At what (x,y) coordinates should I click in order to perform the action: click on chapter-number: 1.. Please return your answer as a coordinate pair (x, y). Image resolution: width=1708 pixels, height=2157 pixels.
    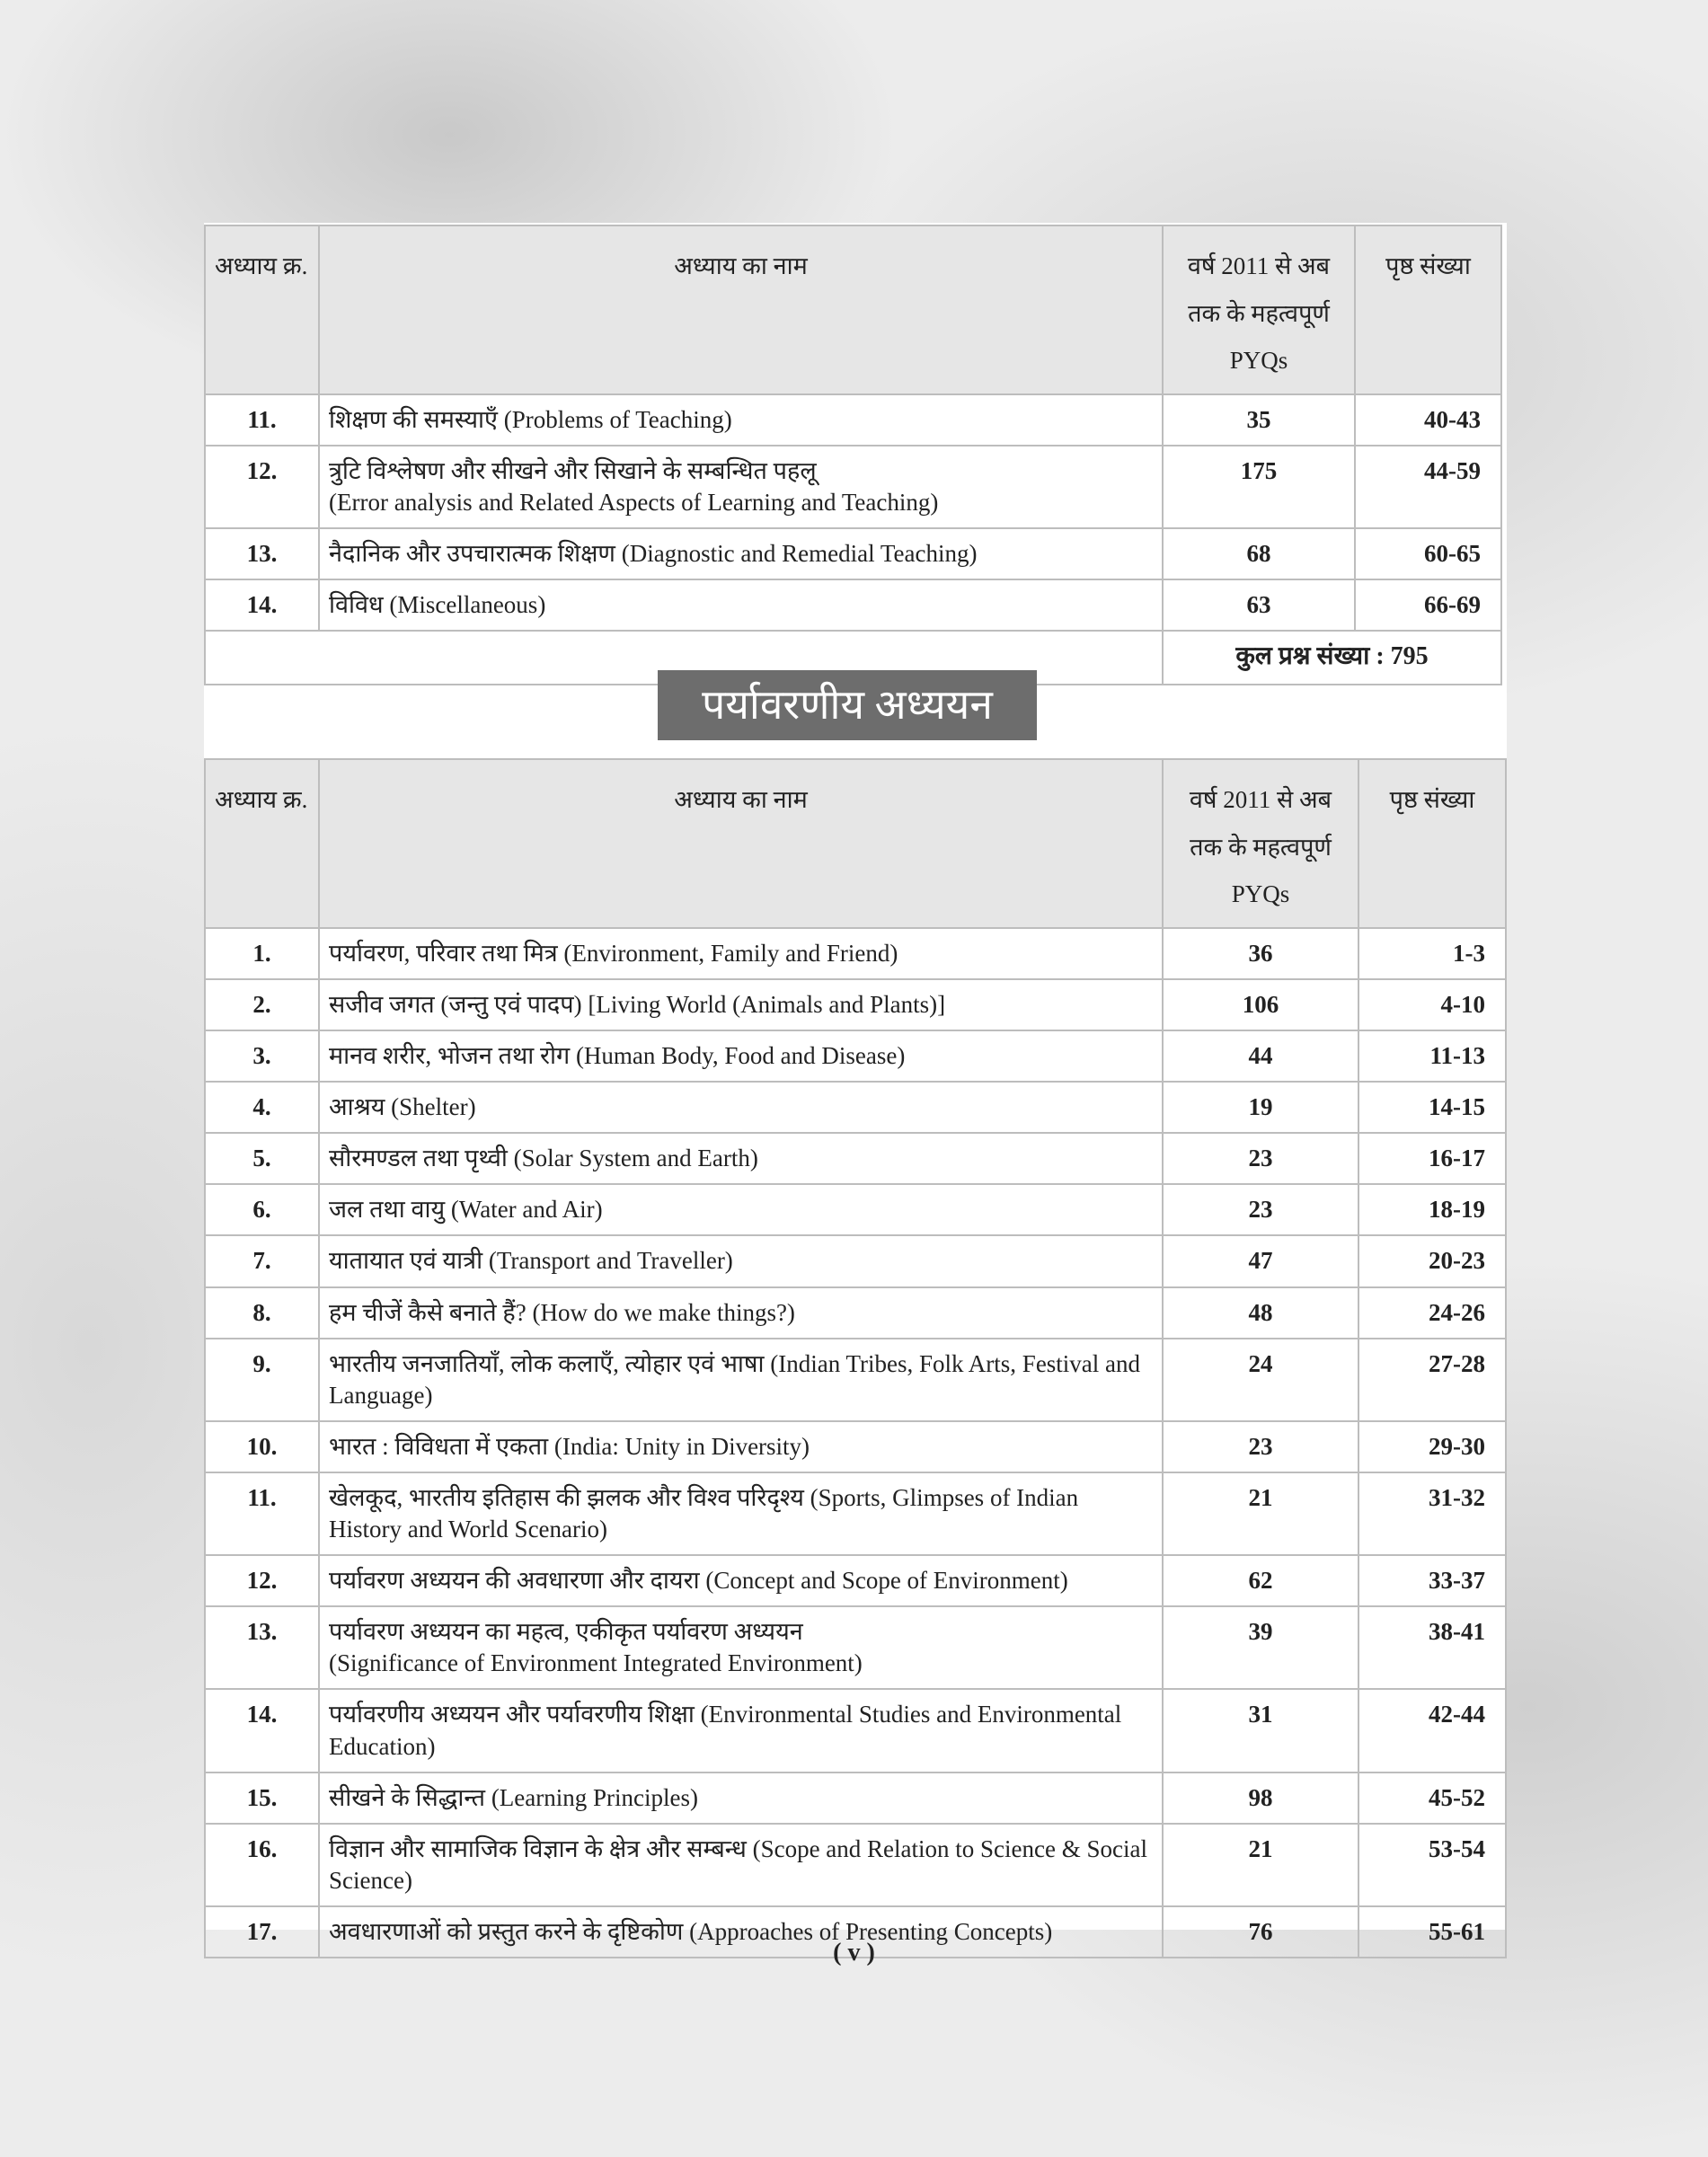
    Looking at the image, I should click on (262, 954).